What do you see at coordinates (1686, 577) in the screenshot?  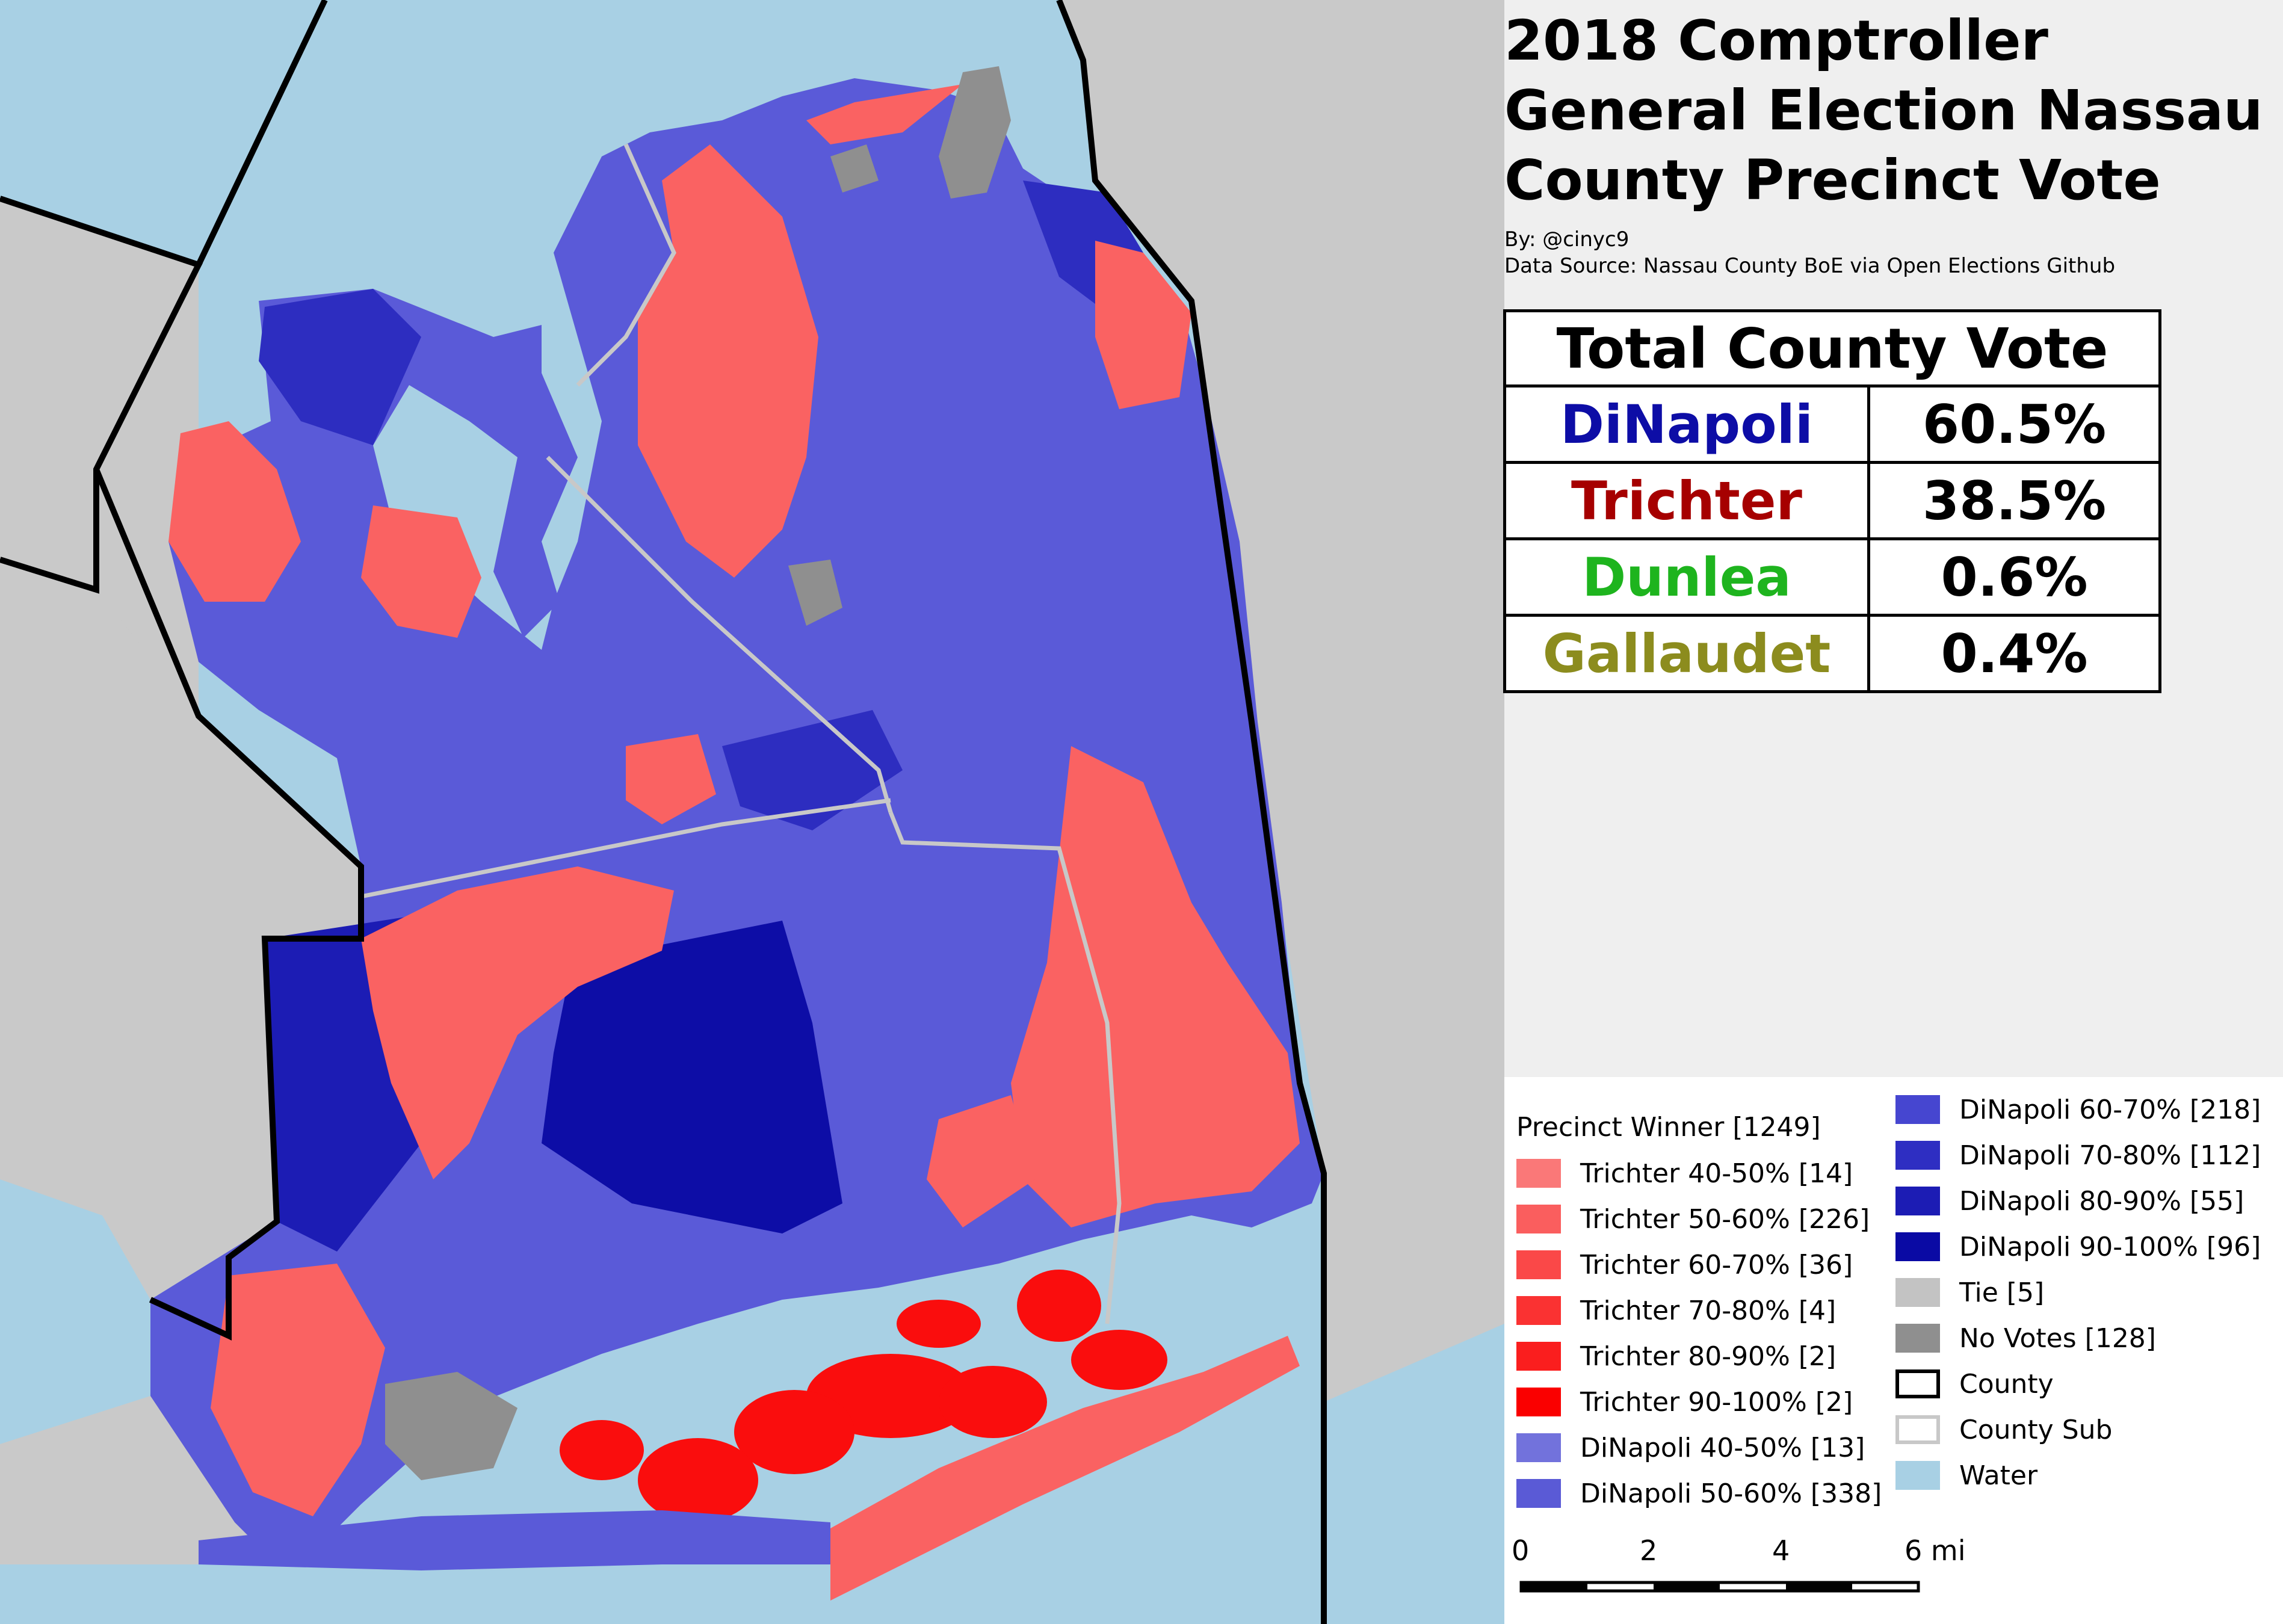 I see `candidate-name: Dunlea` at bounding box center [1686, 577].